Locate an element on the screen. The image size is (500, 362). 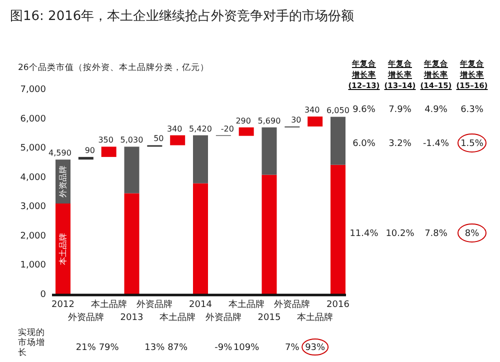
text: 87% is located at coordinates (178, 348).